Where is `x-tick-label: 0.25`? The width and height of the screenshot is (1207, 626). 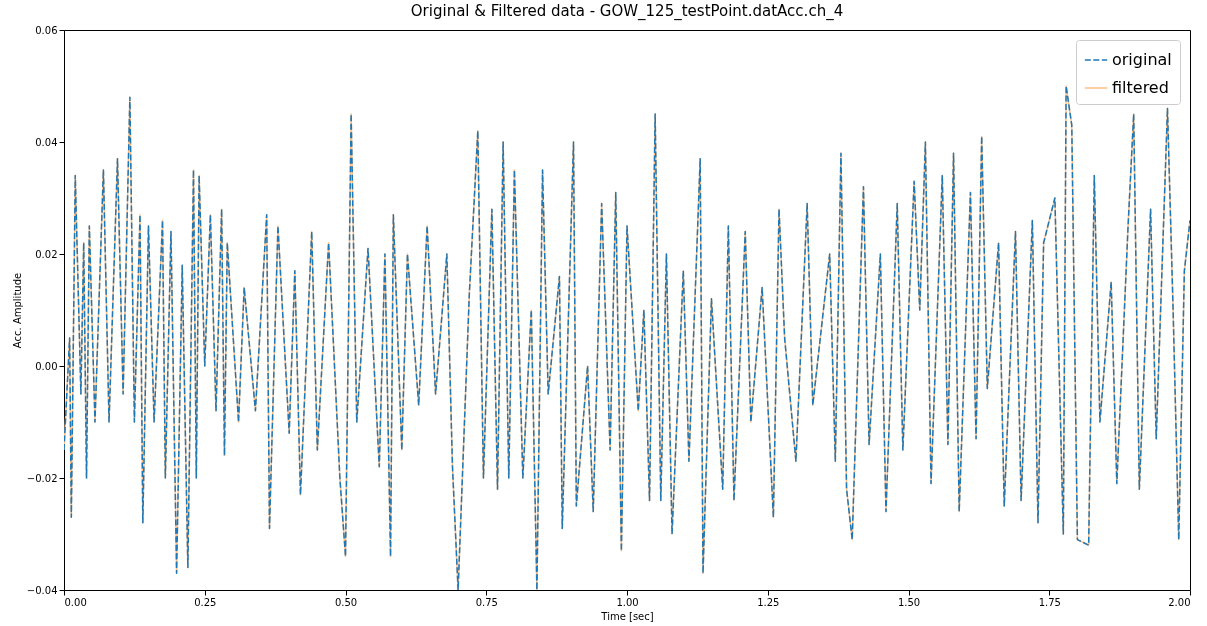
x-tick-label: 0.25 is located at coordinates (205, 602).